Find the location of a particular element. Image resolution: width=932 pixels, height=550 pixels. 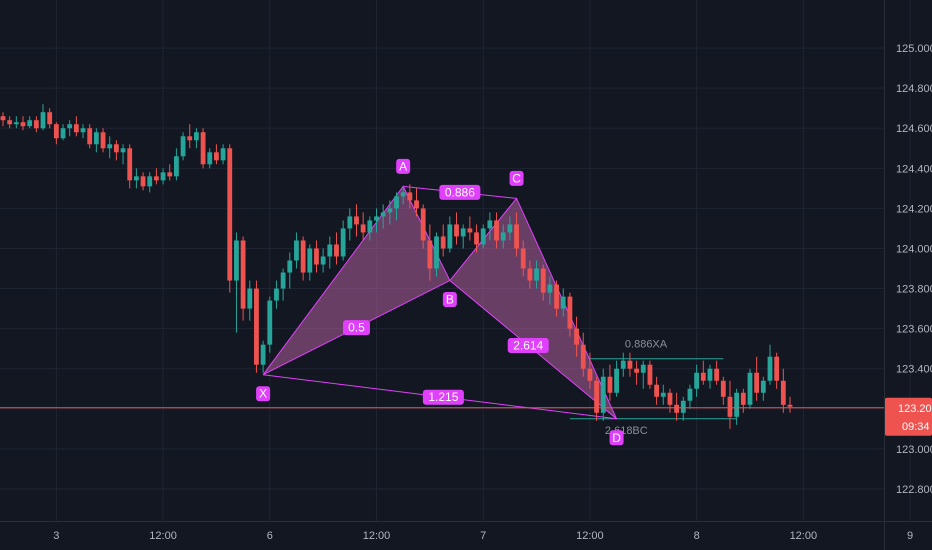

price-tag-bg is located at coordinates (908, 416).